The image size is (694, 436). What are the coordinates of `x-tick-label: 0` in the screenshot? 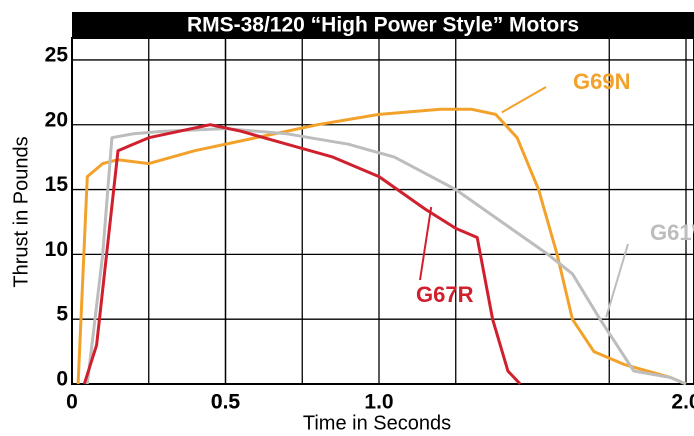 It's located at (72, 402).